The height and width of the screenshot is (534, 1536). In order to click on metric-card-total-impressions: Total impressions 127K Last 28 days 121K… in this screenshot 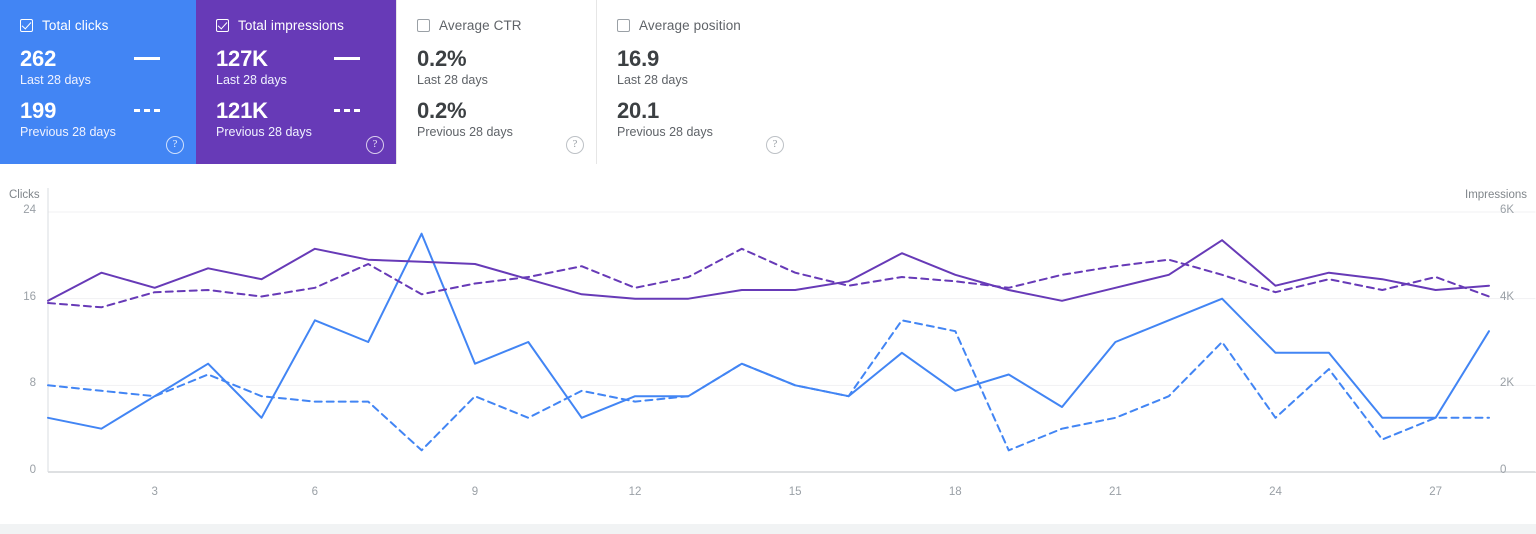, I will do `click(296, 82)`.